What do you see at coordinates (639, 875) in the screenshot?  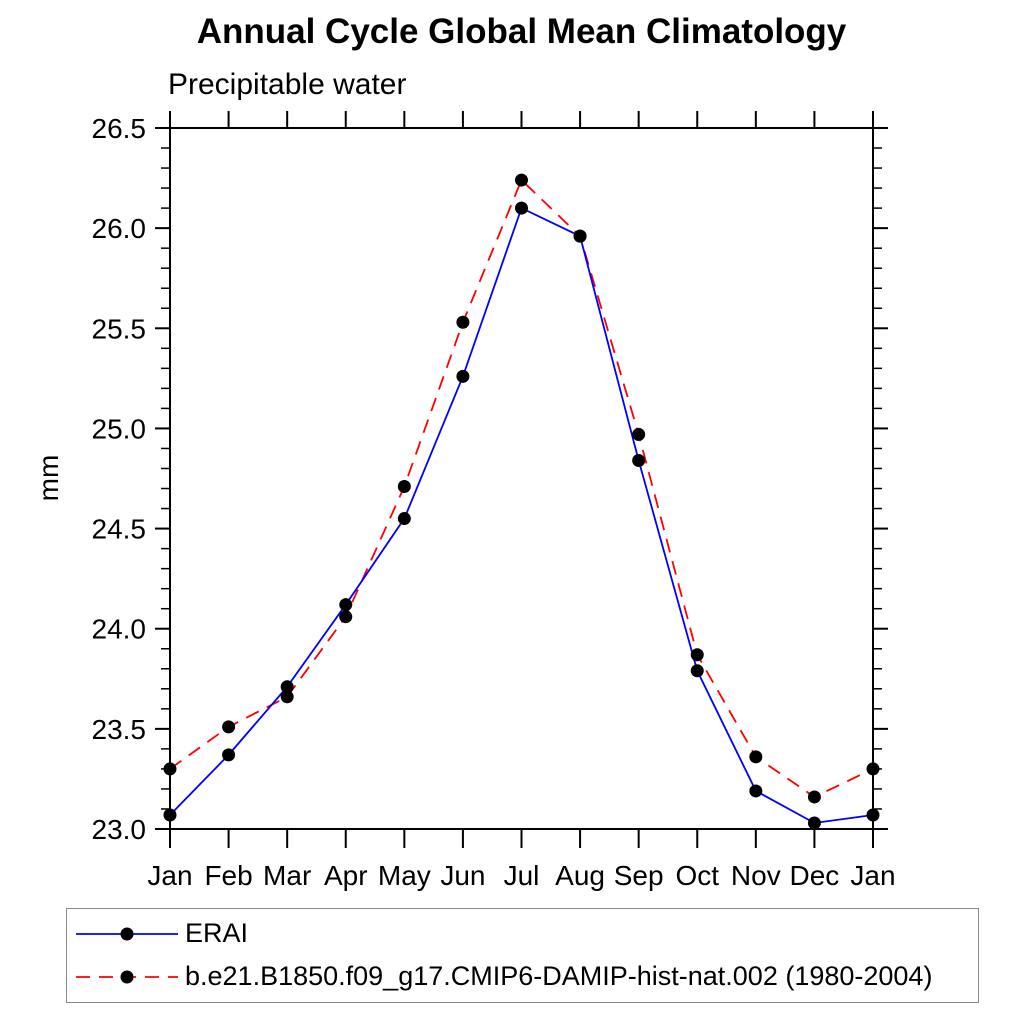 I see `svg-text: Sep` at bounding box center [639, 875].